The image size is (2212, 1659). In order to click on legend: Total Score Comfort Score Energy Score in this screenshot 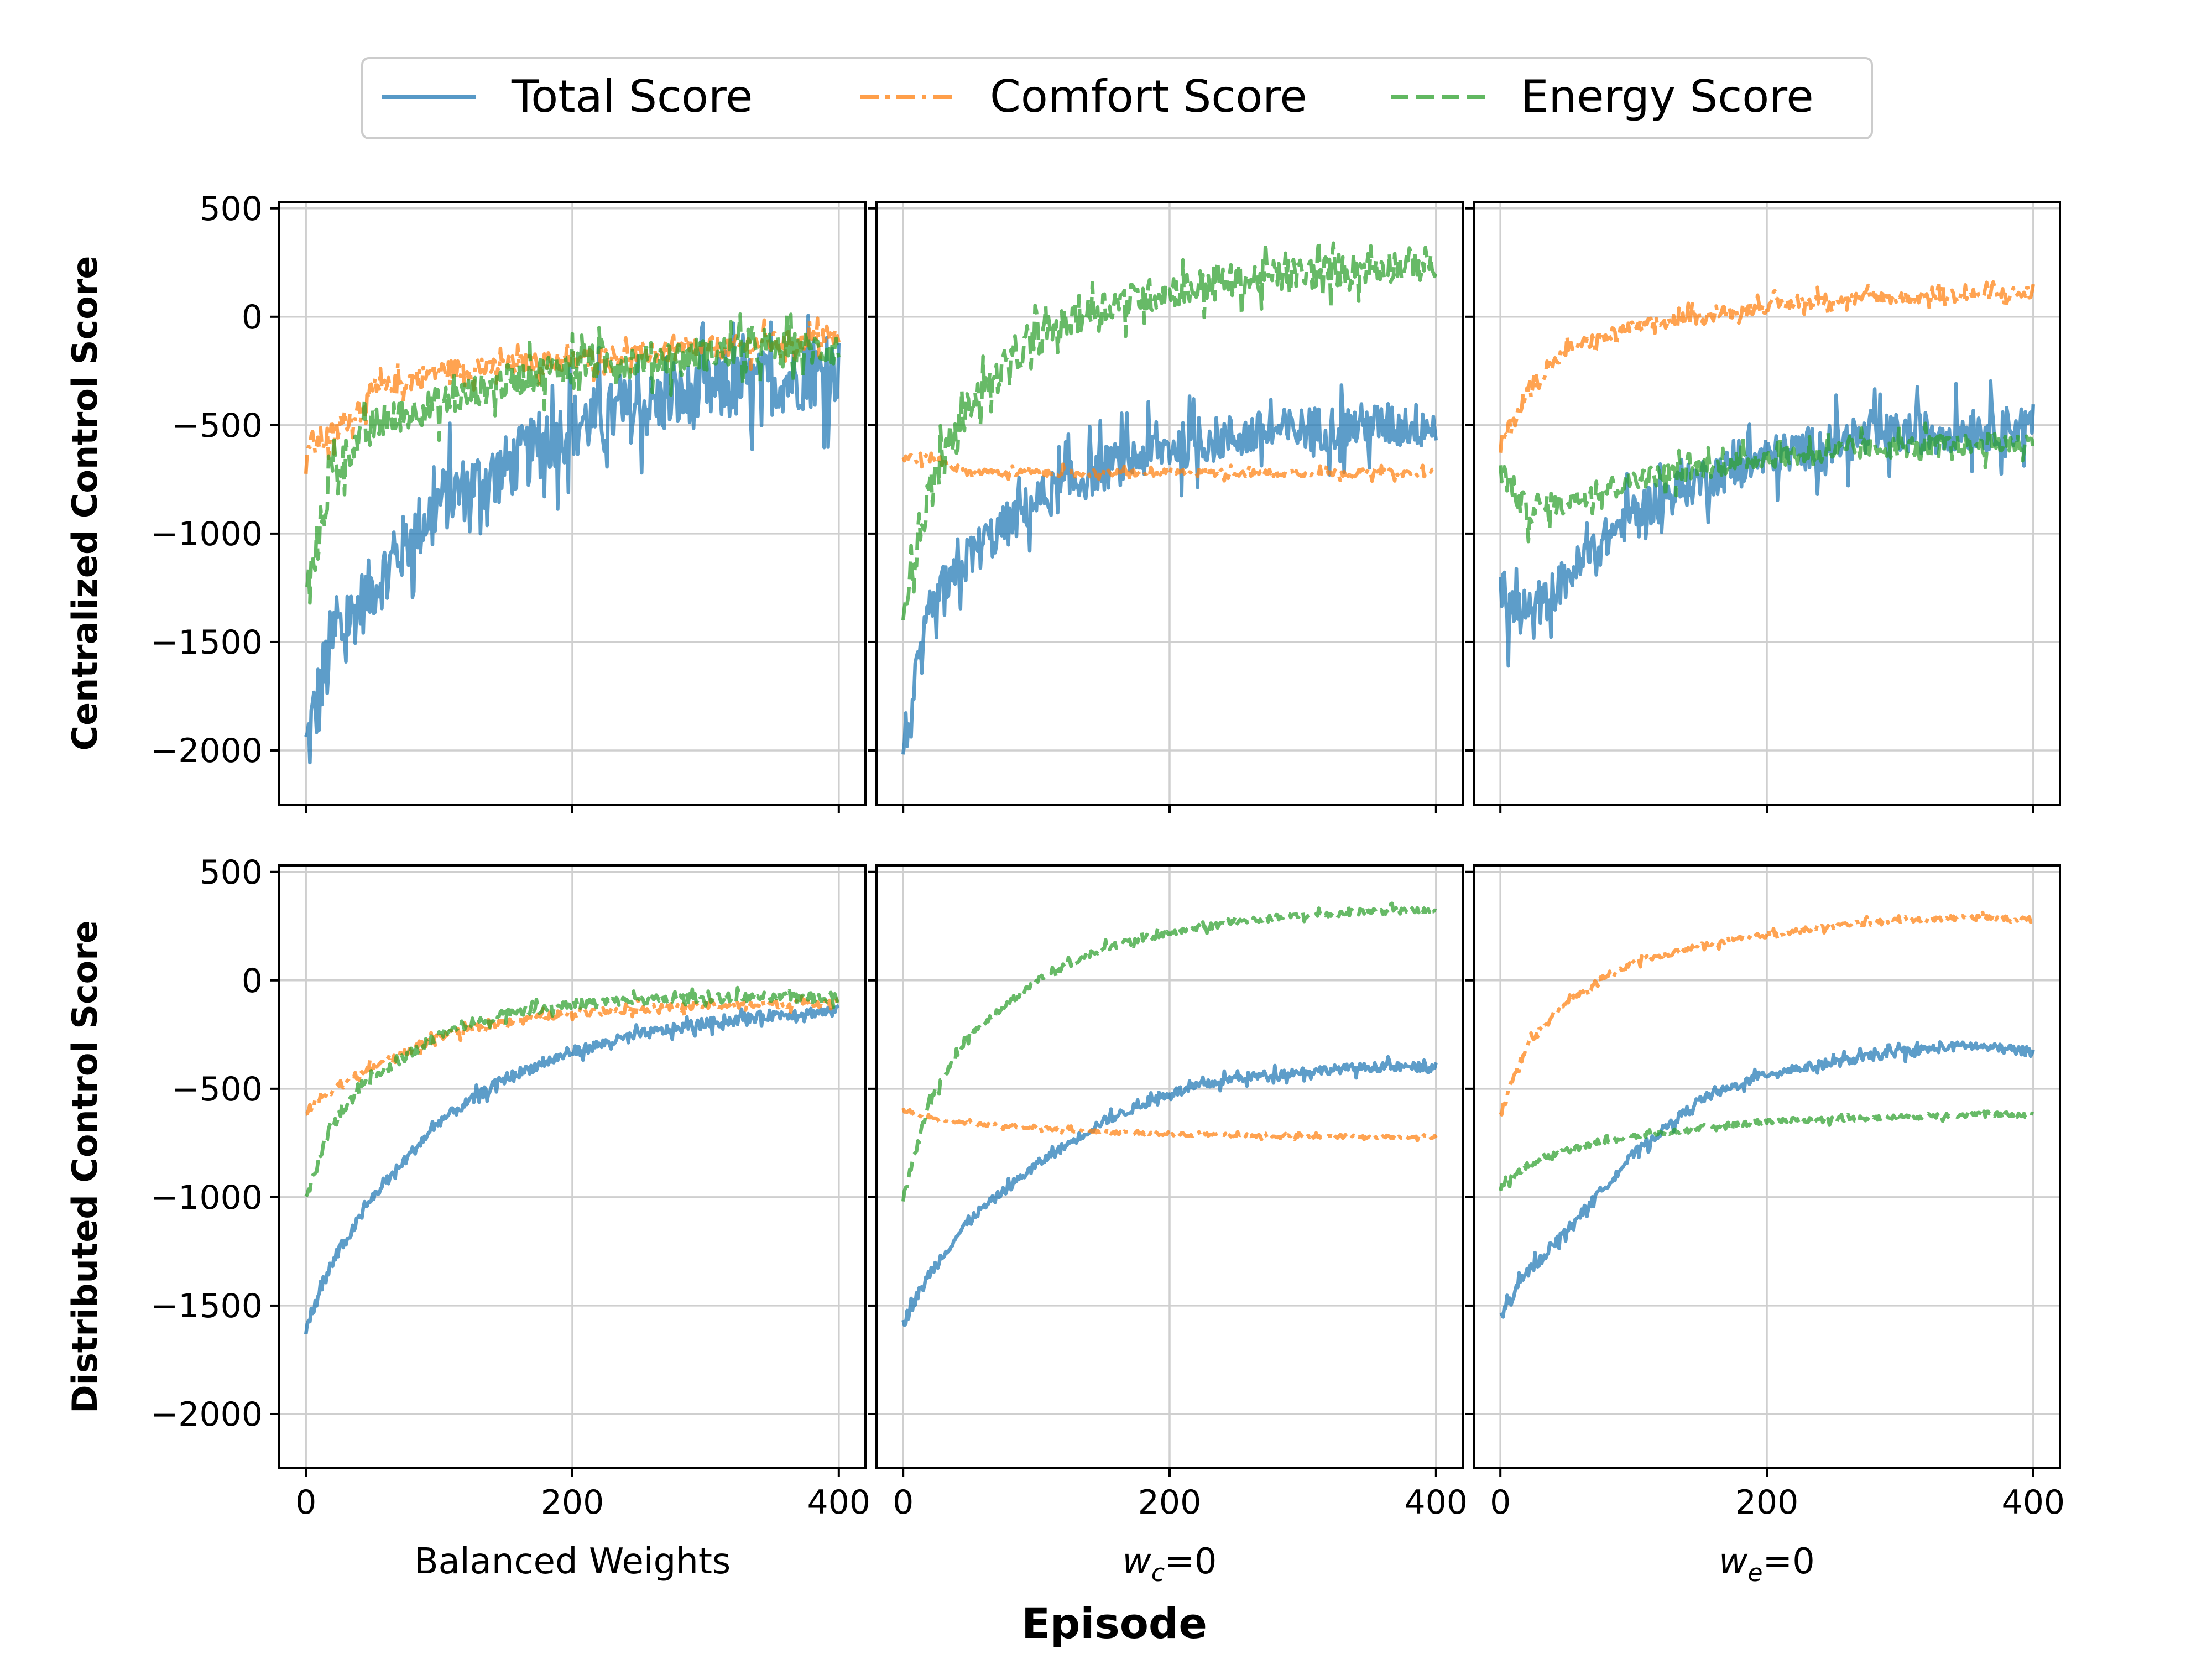, I will do `click(1117, 98)`.